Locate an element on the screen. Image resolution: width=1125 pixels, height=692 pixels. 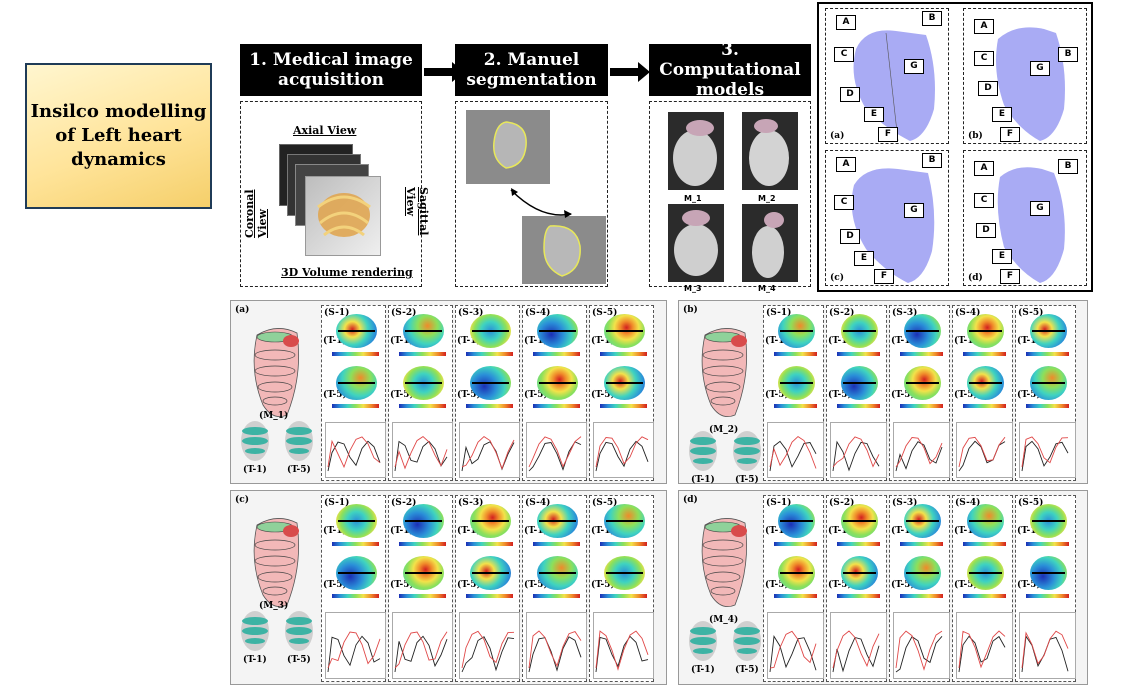
model-m1-label: M_1 is located at coordinates (693, 198).